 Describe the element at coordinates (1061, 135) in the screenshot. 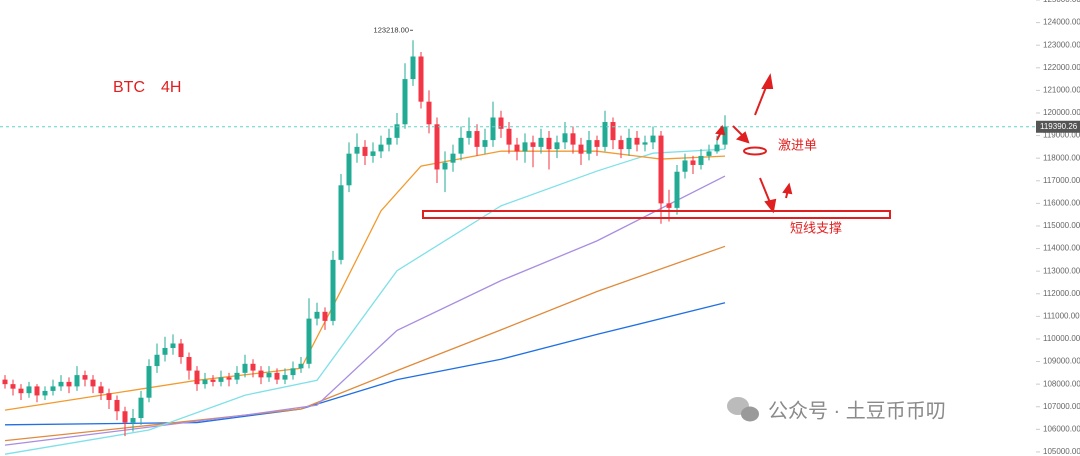

I see `y-tick-label: 119000.00` at that location.